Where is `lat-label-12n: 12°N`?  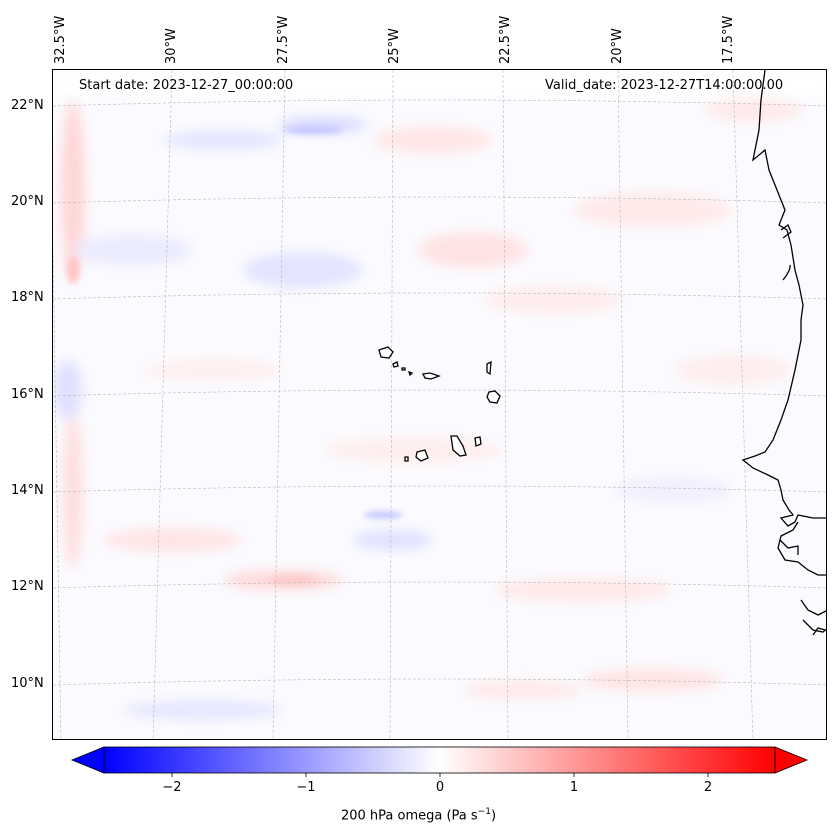
lat-label-12n: 12°N is located at coordinates (27, 586).